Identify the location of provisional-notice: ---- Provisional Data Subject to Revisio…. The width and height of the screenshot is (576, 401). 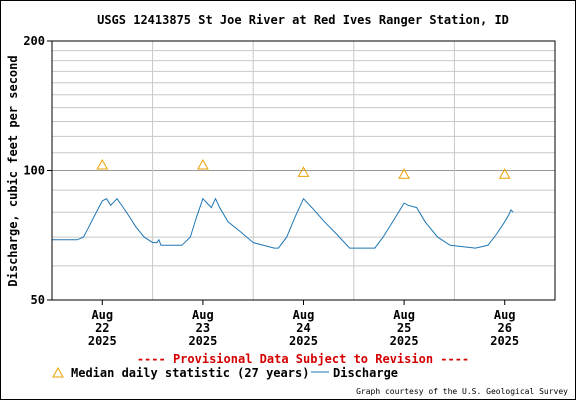
(303, 359).